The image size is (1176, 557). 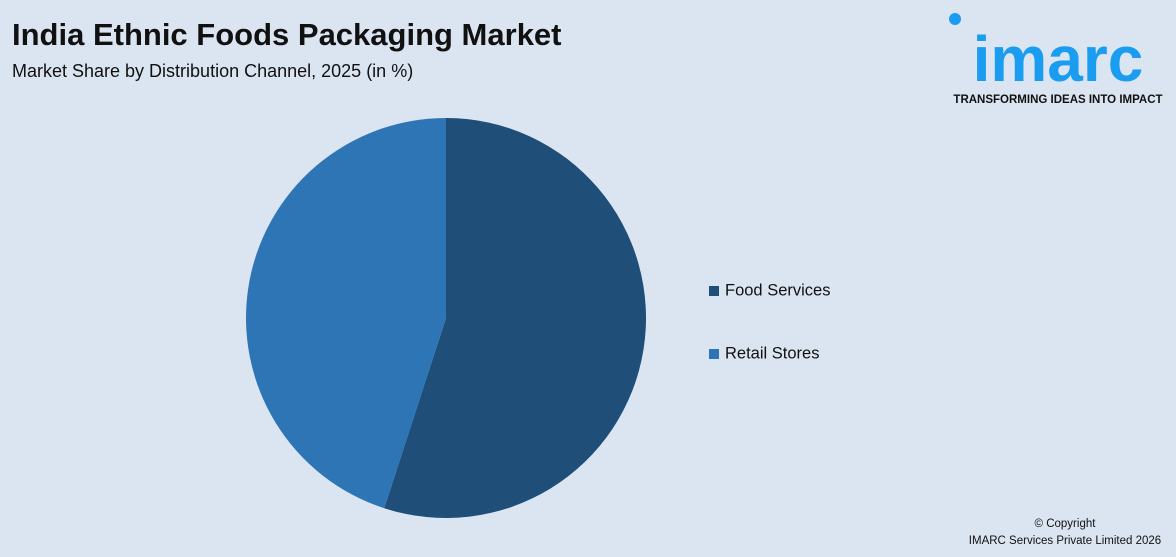 What do you see at coordinates (769, 321) in the screenshot?
I see `legend: Food Services Retail Stores` at bounding box center [769, 321].